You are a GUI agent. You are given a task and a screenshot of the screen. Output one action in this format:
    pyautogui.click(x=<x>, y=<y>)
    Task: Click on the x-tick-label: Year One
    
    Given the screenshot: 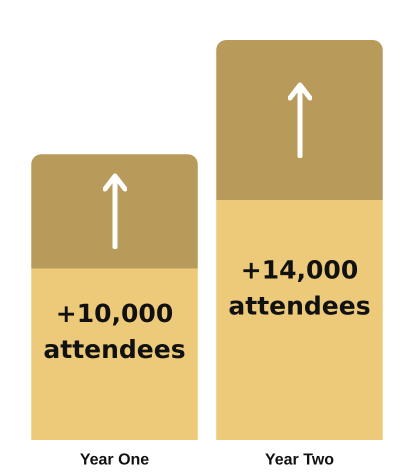 What is the action you would take?
    pyautogui.click(x=115, y=460)
    